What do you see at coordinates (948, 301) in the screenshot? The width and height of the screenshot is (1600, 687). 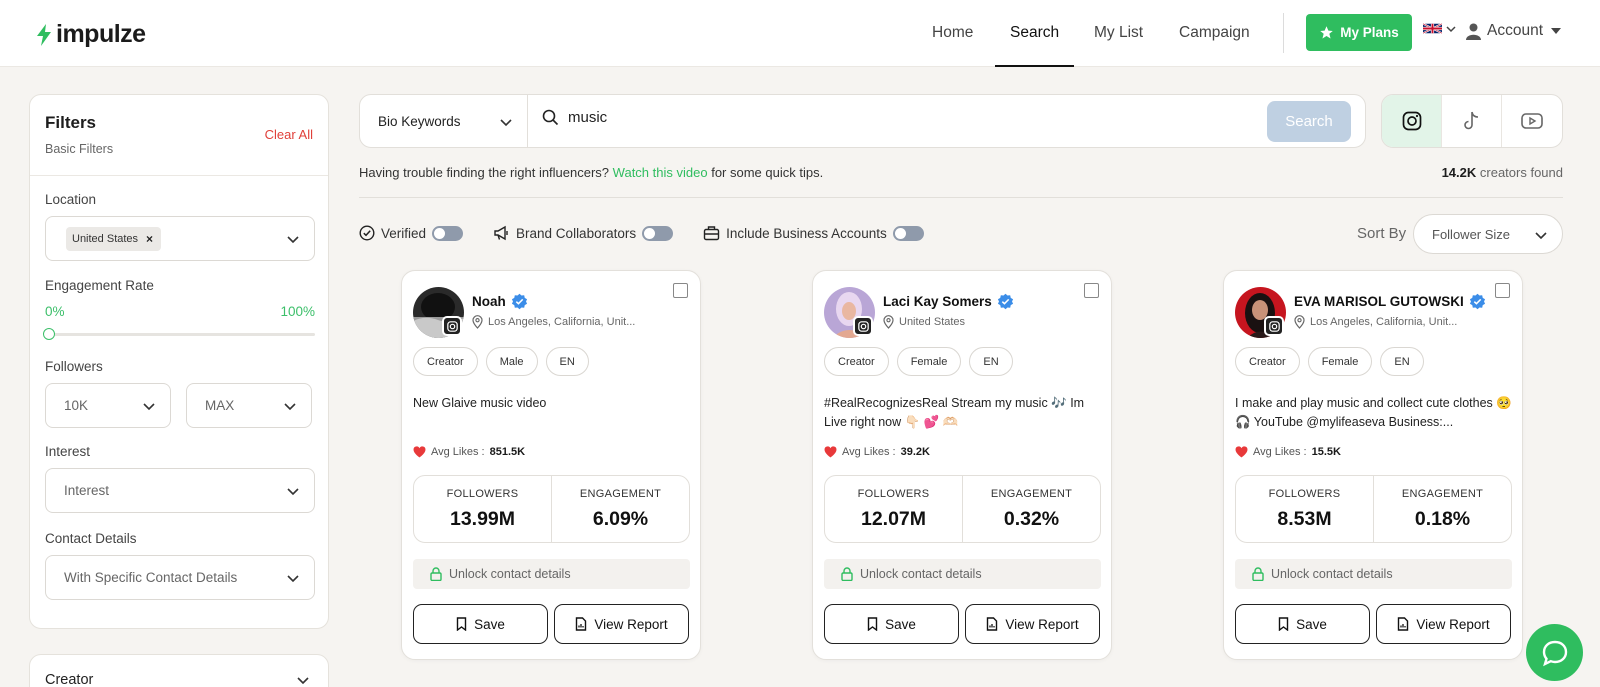 I see `creator-name: Laci Kay Somers` at bounding box center [948, 301].